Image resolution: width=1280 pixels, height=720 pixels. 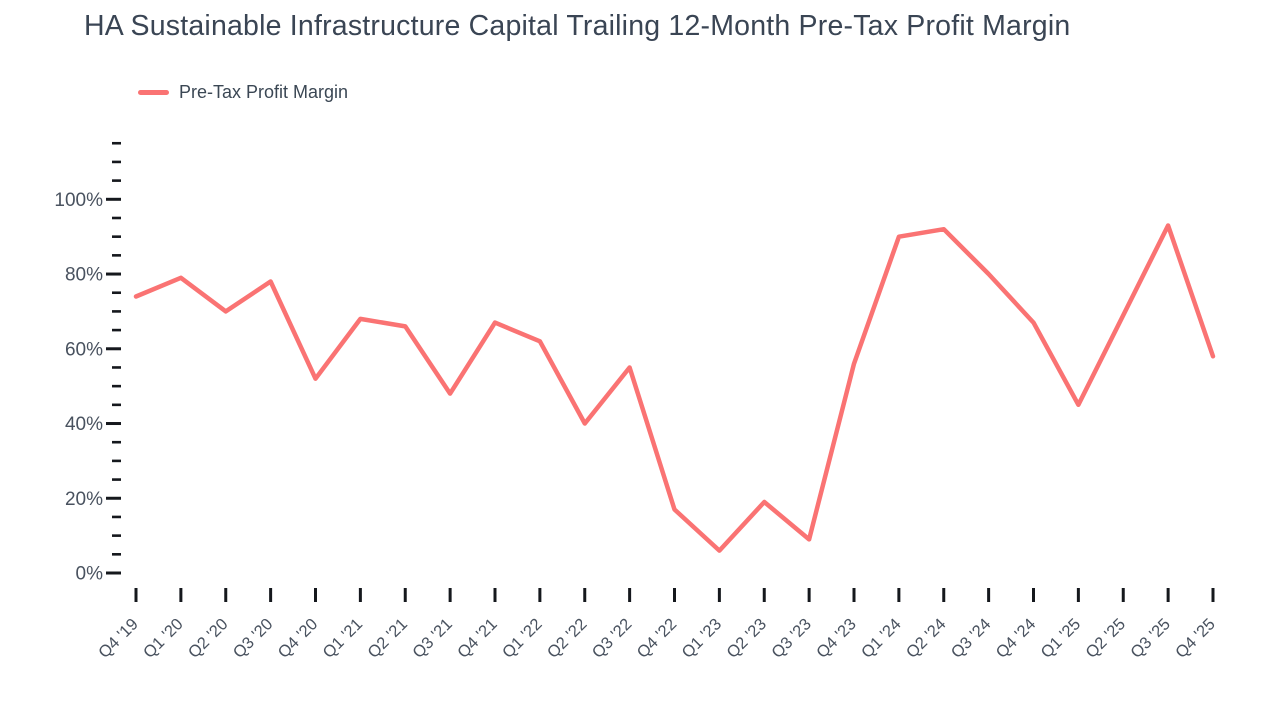 I want to click on legend: Pre-Tax Profit Margin, so click(x=243, y=92).